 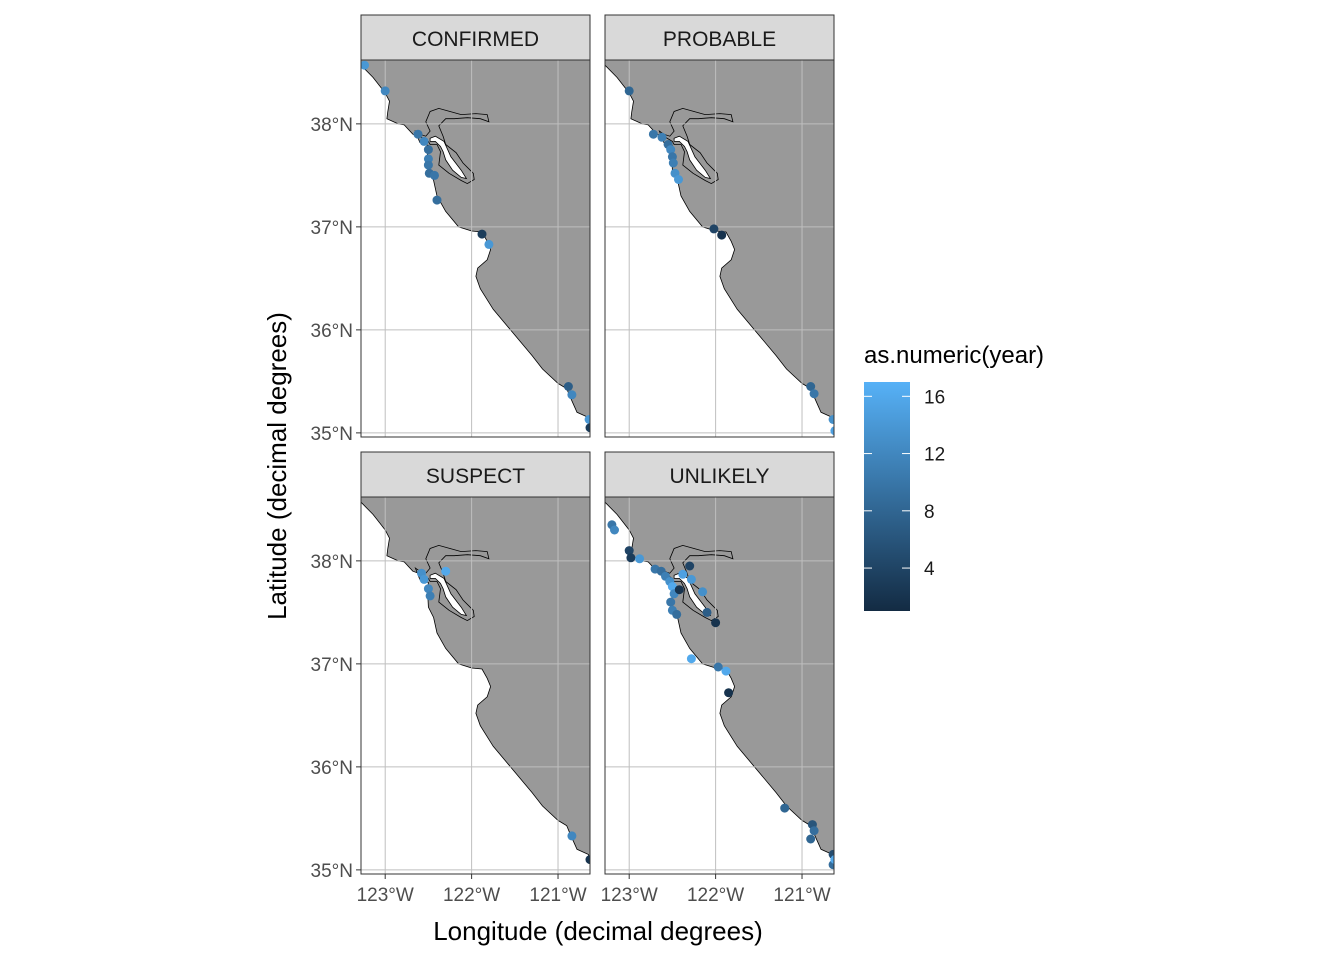 I want to click on legend-tick-label: 4, so click(x=929, y=569).